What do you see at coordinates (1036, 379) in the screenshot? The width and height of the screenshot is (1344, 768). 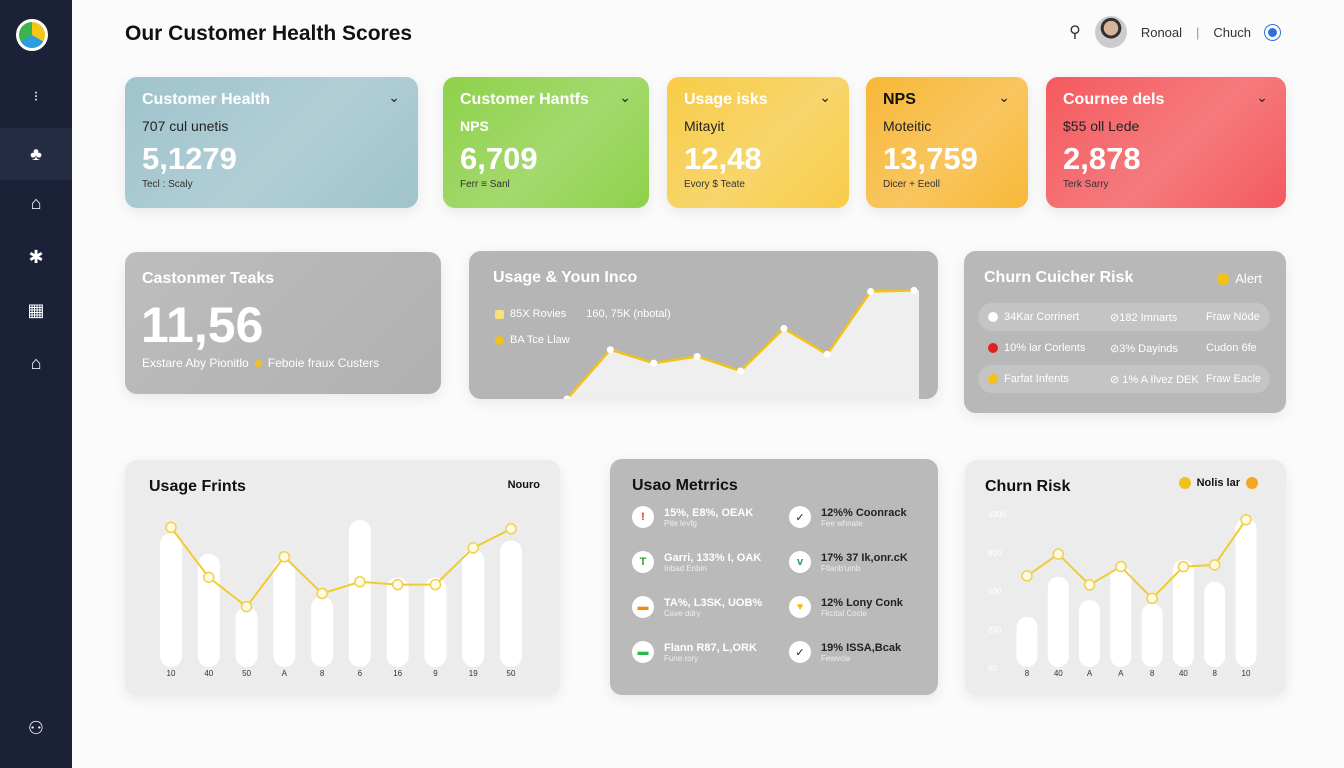 I see `risk-name: Farfat Infents` at bounding box center [1036, 379].